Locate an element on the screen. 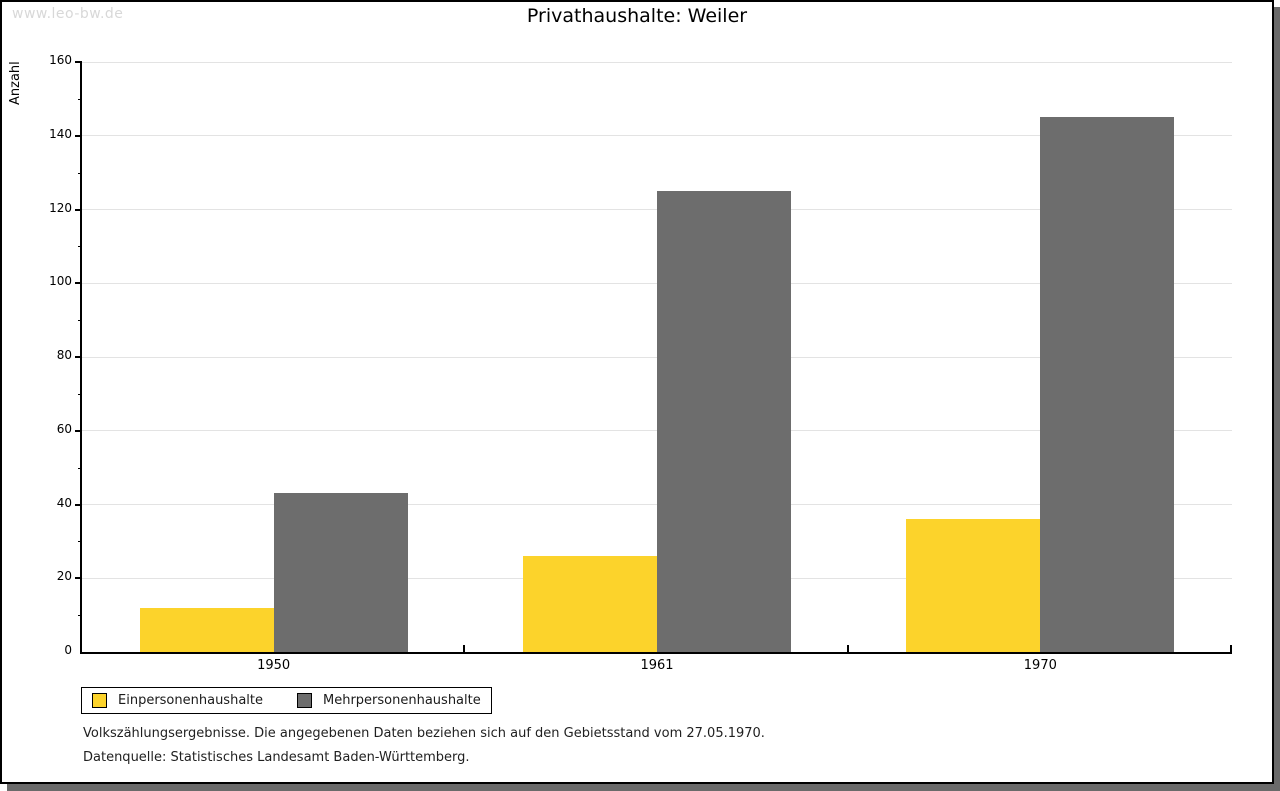 This screenshot has height=791, width=1280. chart-title: Privathaushalte: Weiler is located at coordinates (637, 16).